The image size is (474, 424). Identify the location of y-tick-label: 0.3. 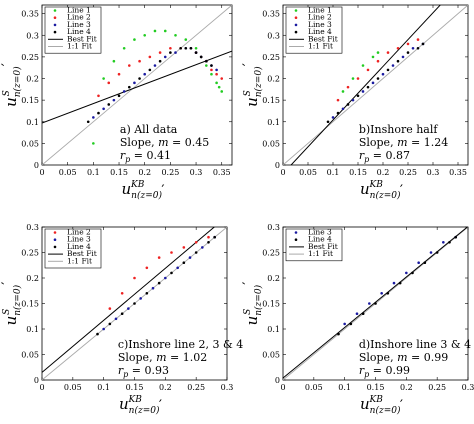
(32, 35).